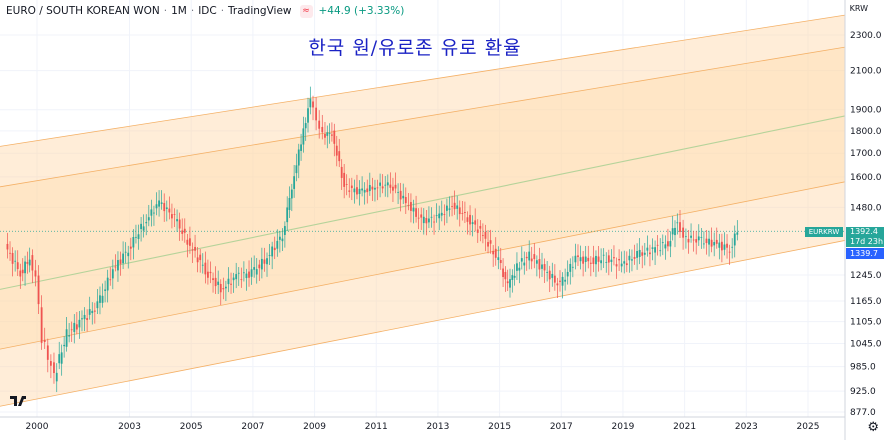  I want to click on red-indicator-icon: ≈, so click(306, 11).